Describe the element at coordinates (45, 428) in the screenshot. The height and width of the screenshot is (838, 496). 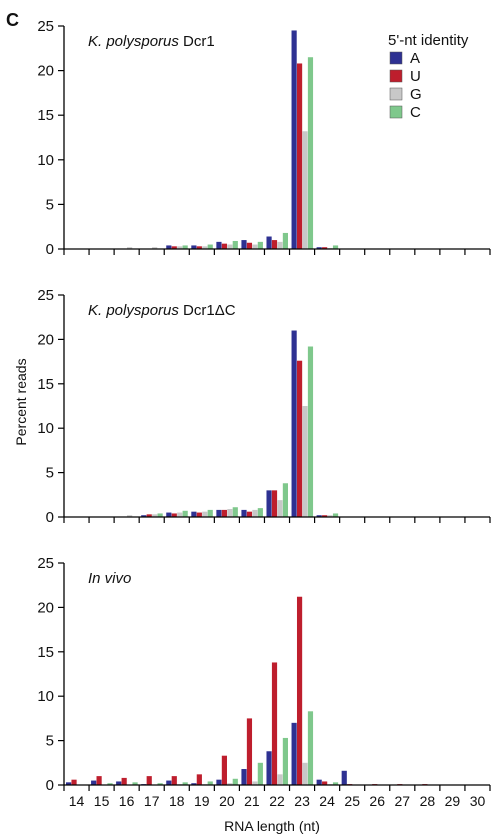
I see `y-tick-label-2-10: 10` at that location.